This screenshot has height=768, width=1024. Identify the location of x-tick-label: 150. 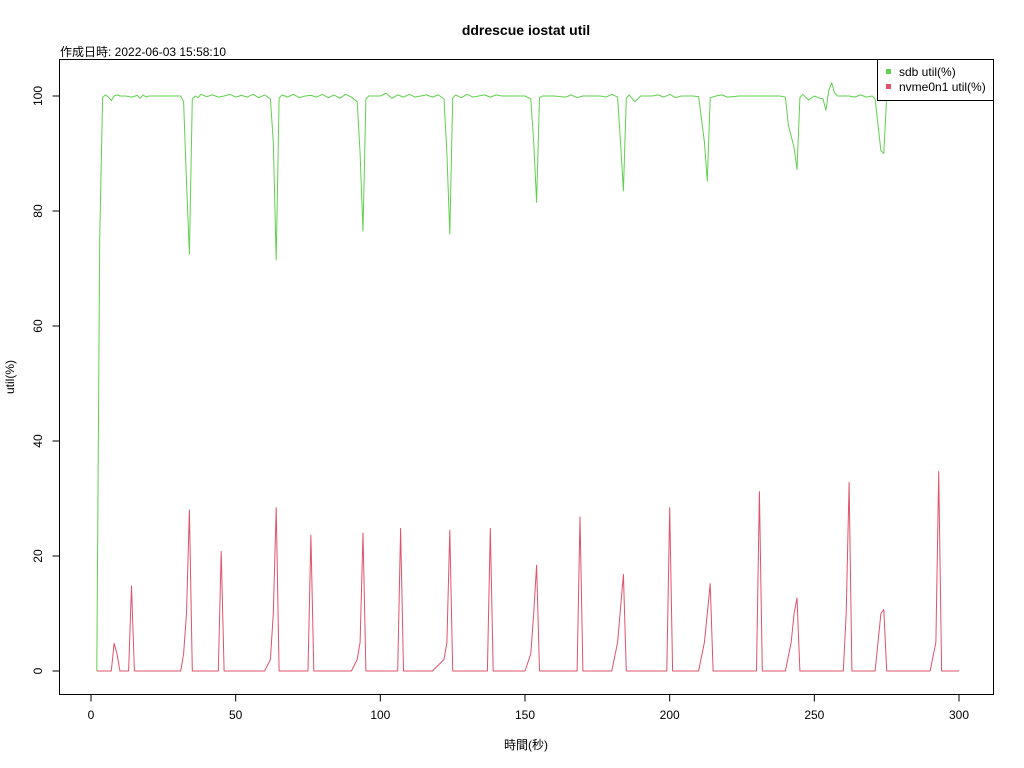
(525, 715).